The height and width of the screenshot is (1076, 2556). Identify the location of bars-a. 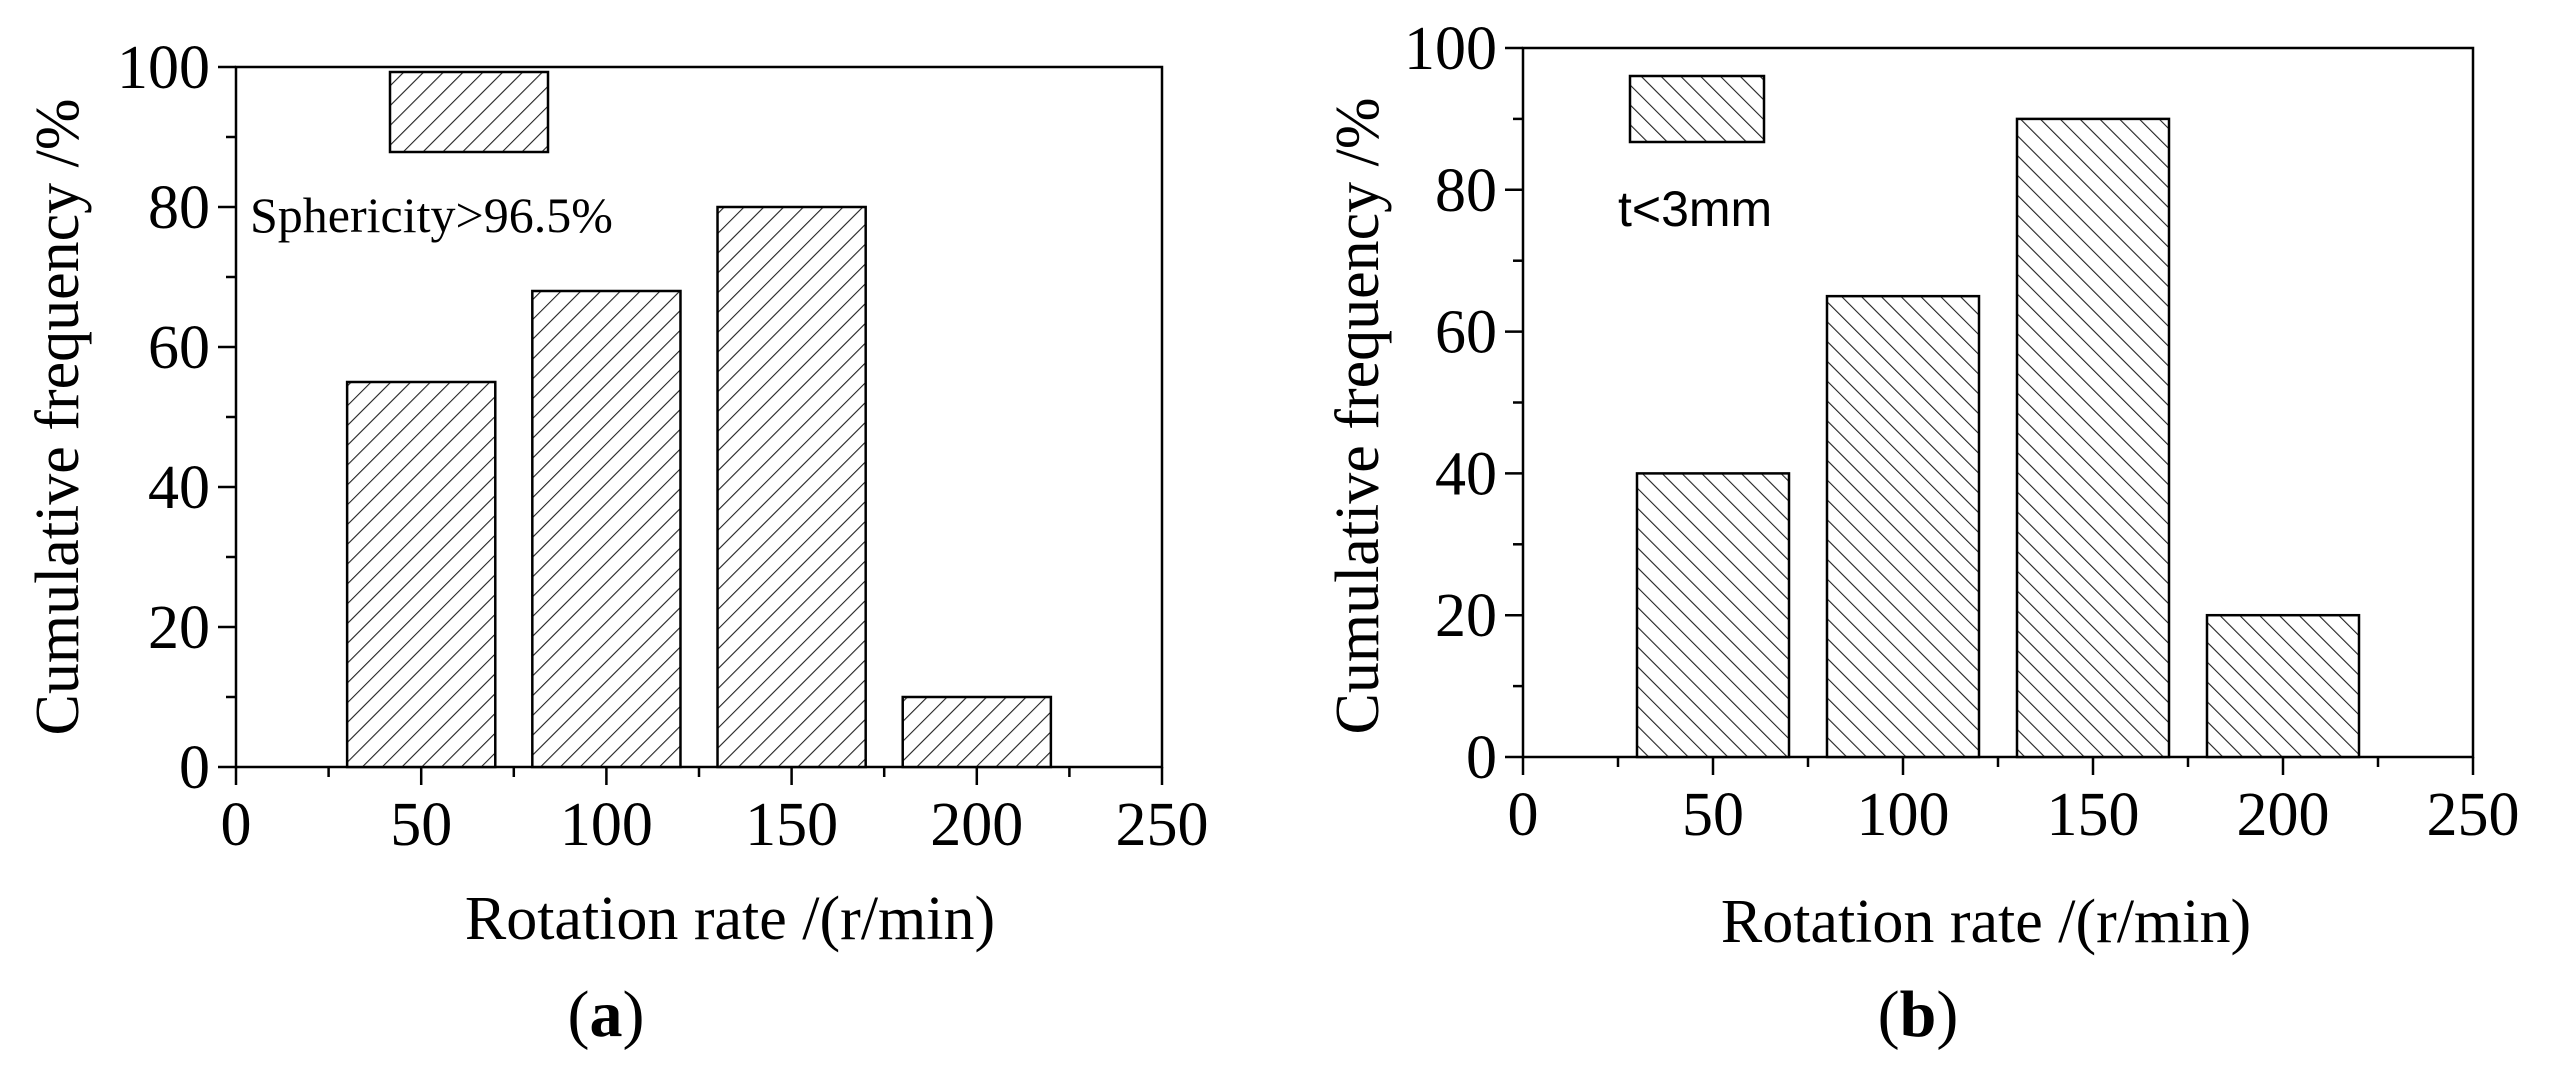
(699, 487).